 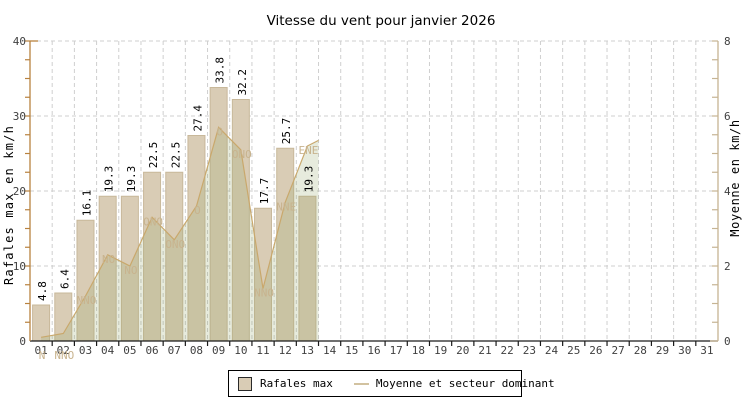 I want to click on left-tick-label: 20, so click(x=19, y=191).